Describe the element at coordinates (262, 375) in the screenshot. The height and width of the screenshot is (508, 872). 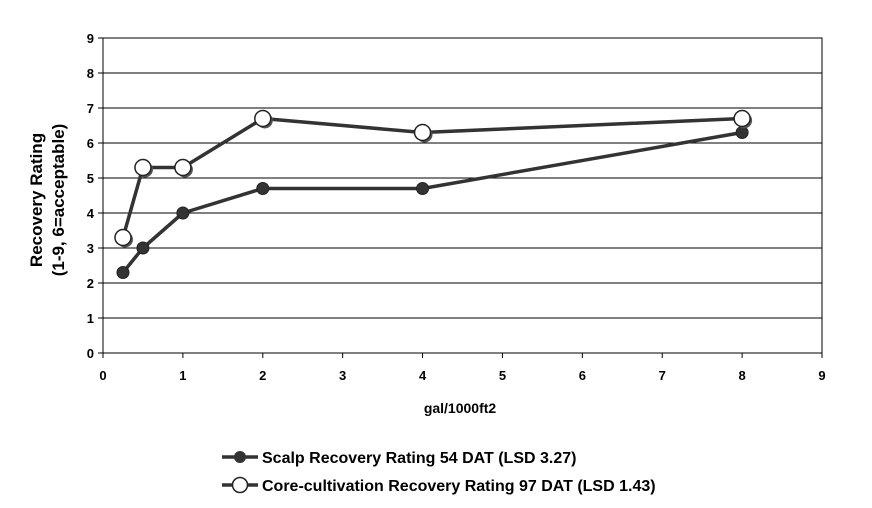
I see `x-tick-label: 2` at that location.